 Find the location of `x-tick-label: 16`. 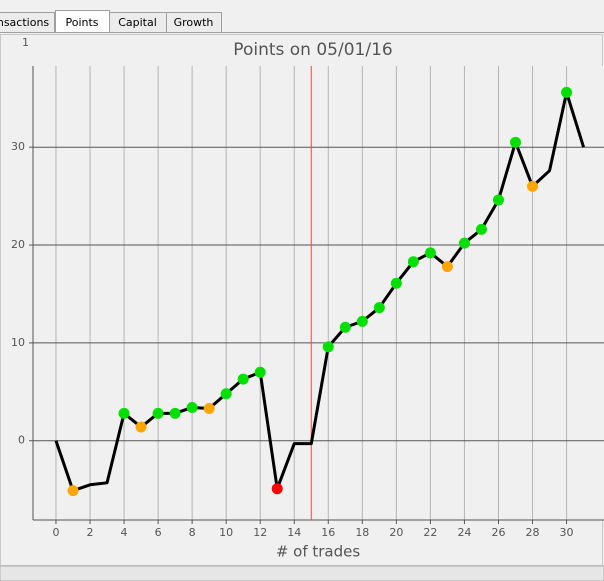

x-tick-label: 16 is located at coordinates (328, 532).